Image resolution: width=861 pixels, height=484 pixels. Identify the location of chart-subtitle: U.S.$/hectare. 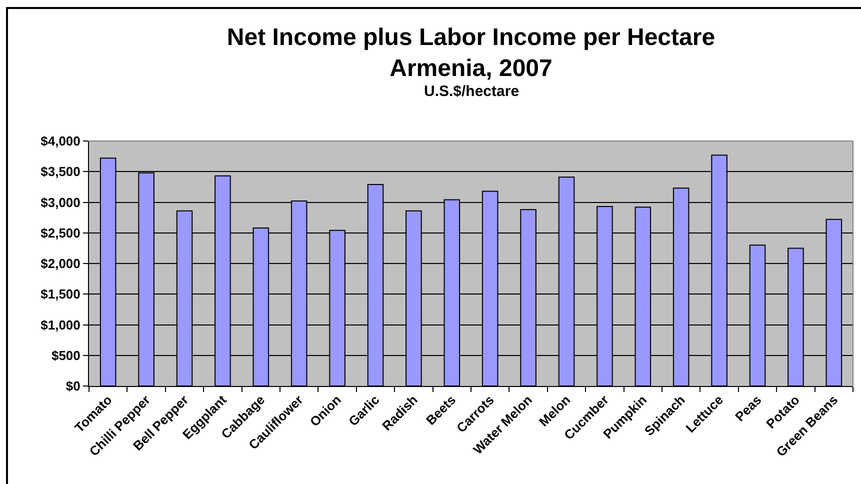
(472, 91).